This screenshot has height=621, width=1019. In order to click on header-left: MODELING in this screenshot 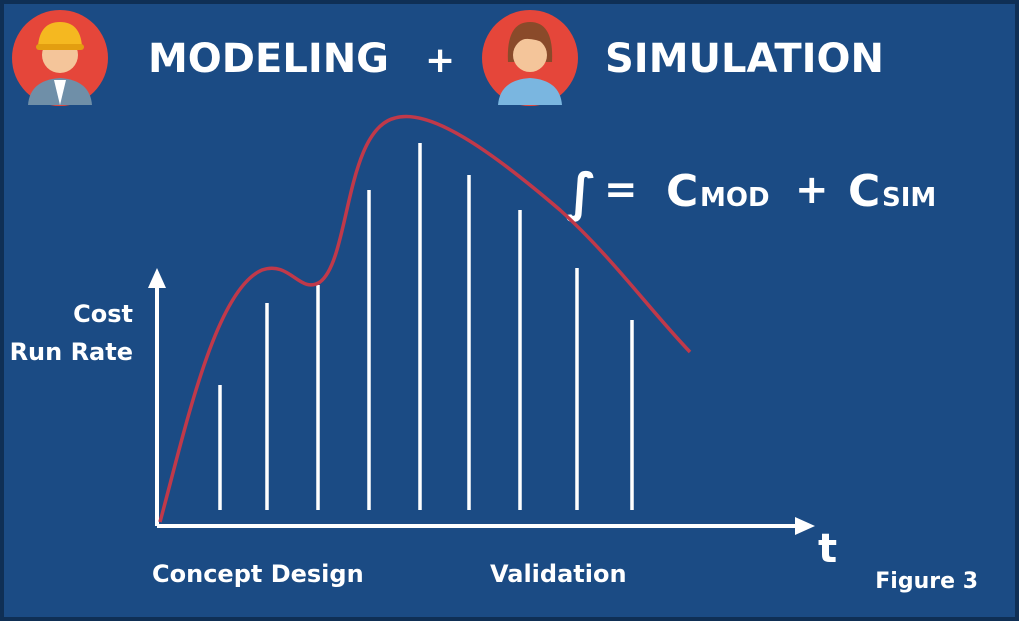, I will do `click(268, 59)`.